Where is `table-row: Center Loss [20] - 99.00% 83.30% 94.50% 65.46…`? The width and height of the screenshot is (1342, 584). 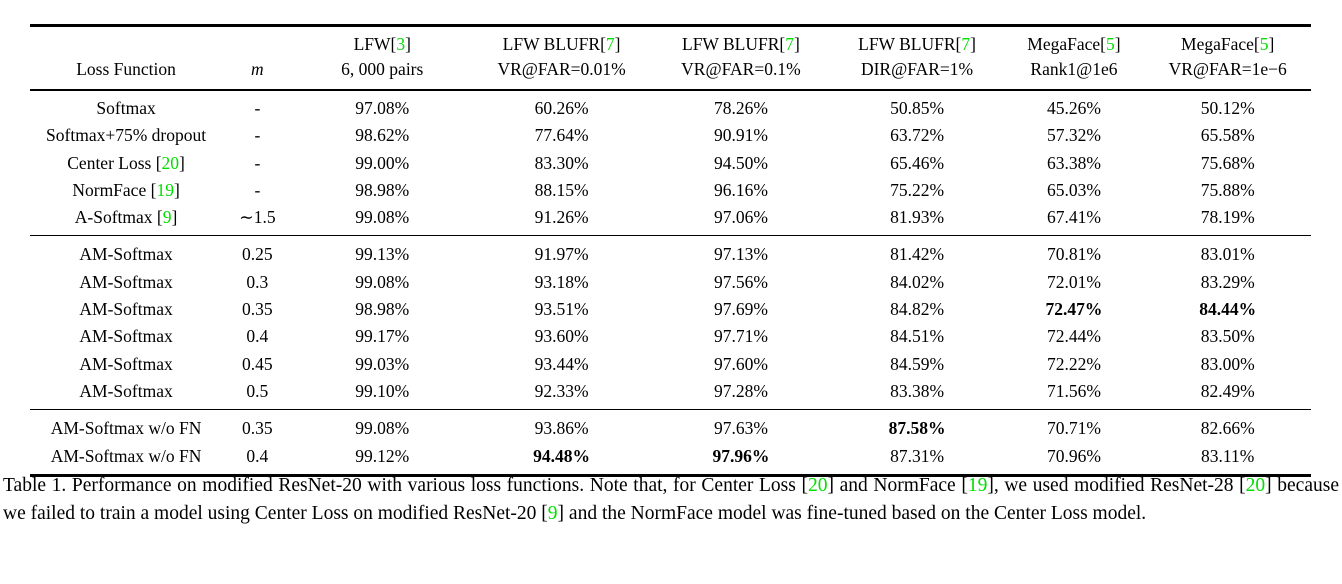 table-row: Center Loss [20] - 99.00% 83.30% 94.50% 65.46… is located at coordinates (670, 163).